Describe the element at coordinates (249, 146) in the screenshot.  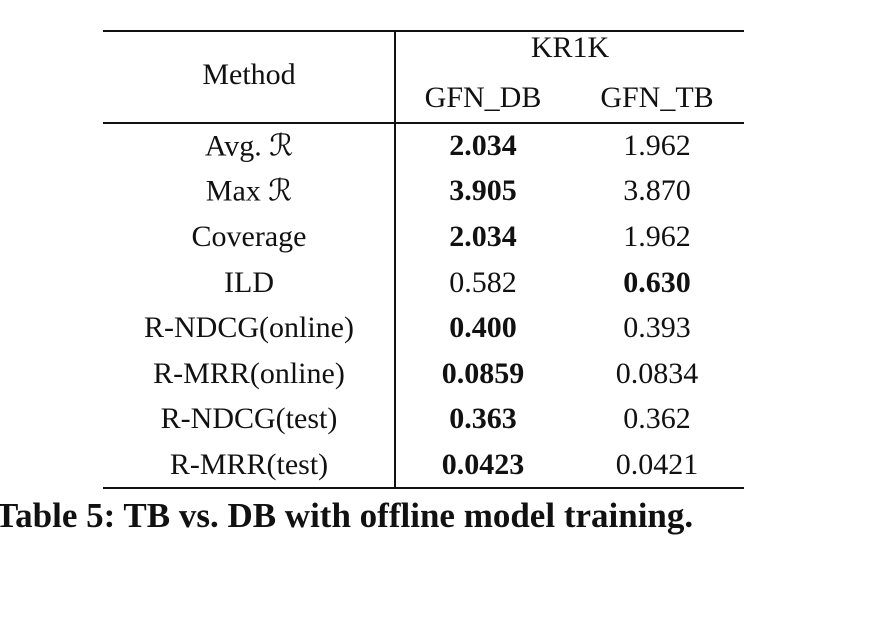
I see `row-method: Avg. ℛ` at that location.